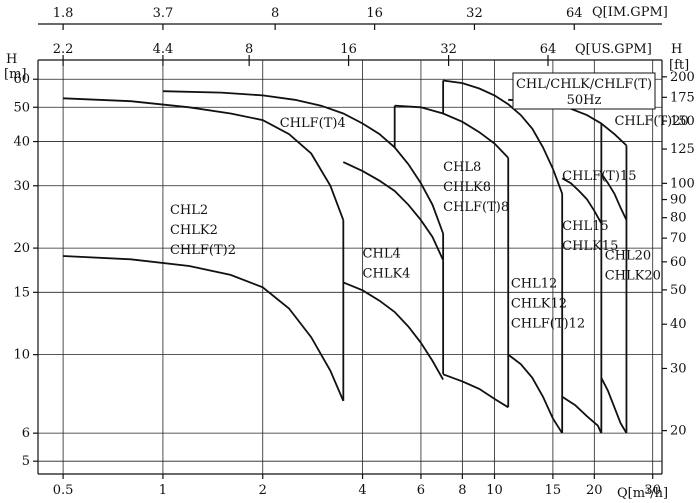 The width and height of the screenshot is (700, 503). What do you see at coordinates (21, 186) in the screenshot?
I see `y-tick-label: 30` at bounding box center [21, 186].